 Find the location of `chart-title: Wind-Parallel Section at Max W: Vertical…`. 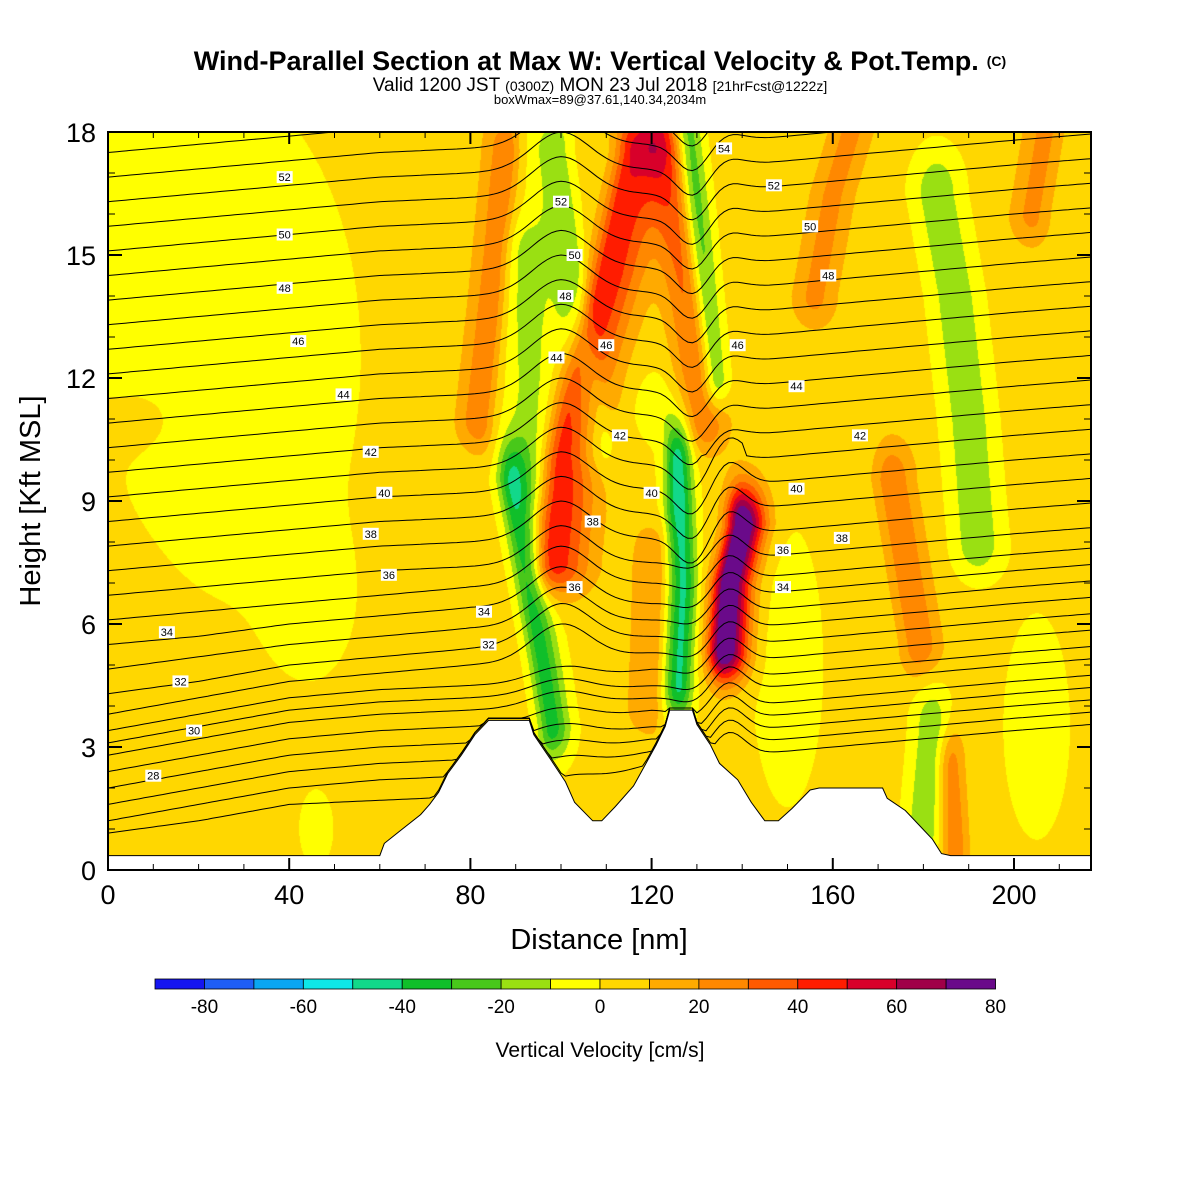

chart-title: Wind-Parallel Section at Max W: Vertical… is located at coordinates (600, 61).